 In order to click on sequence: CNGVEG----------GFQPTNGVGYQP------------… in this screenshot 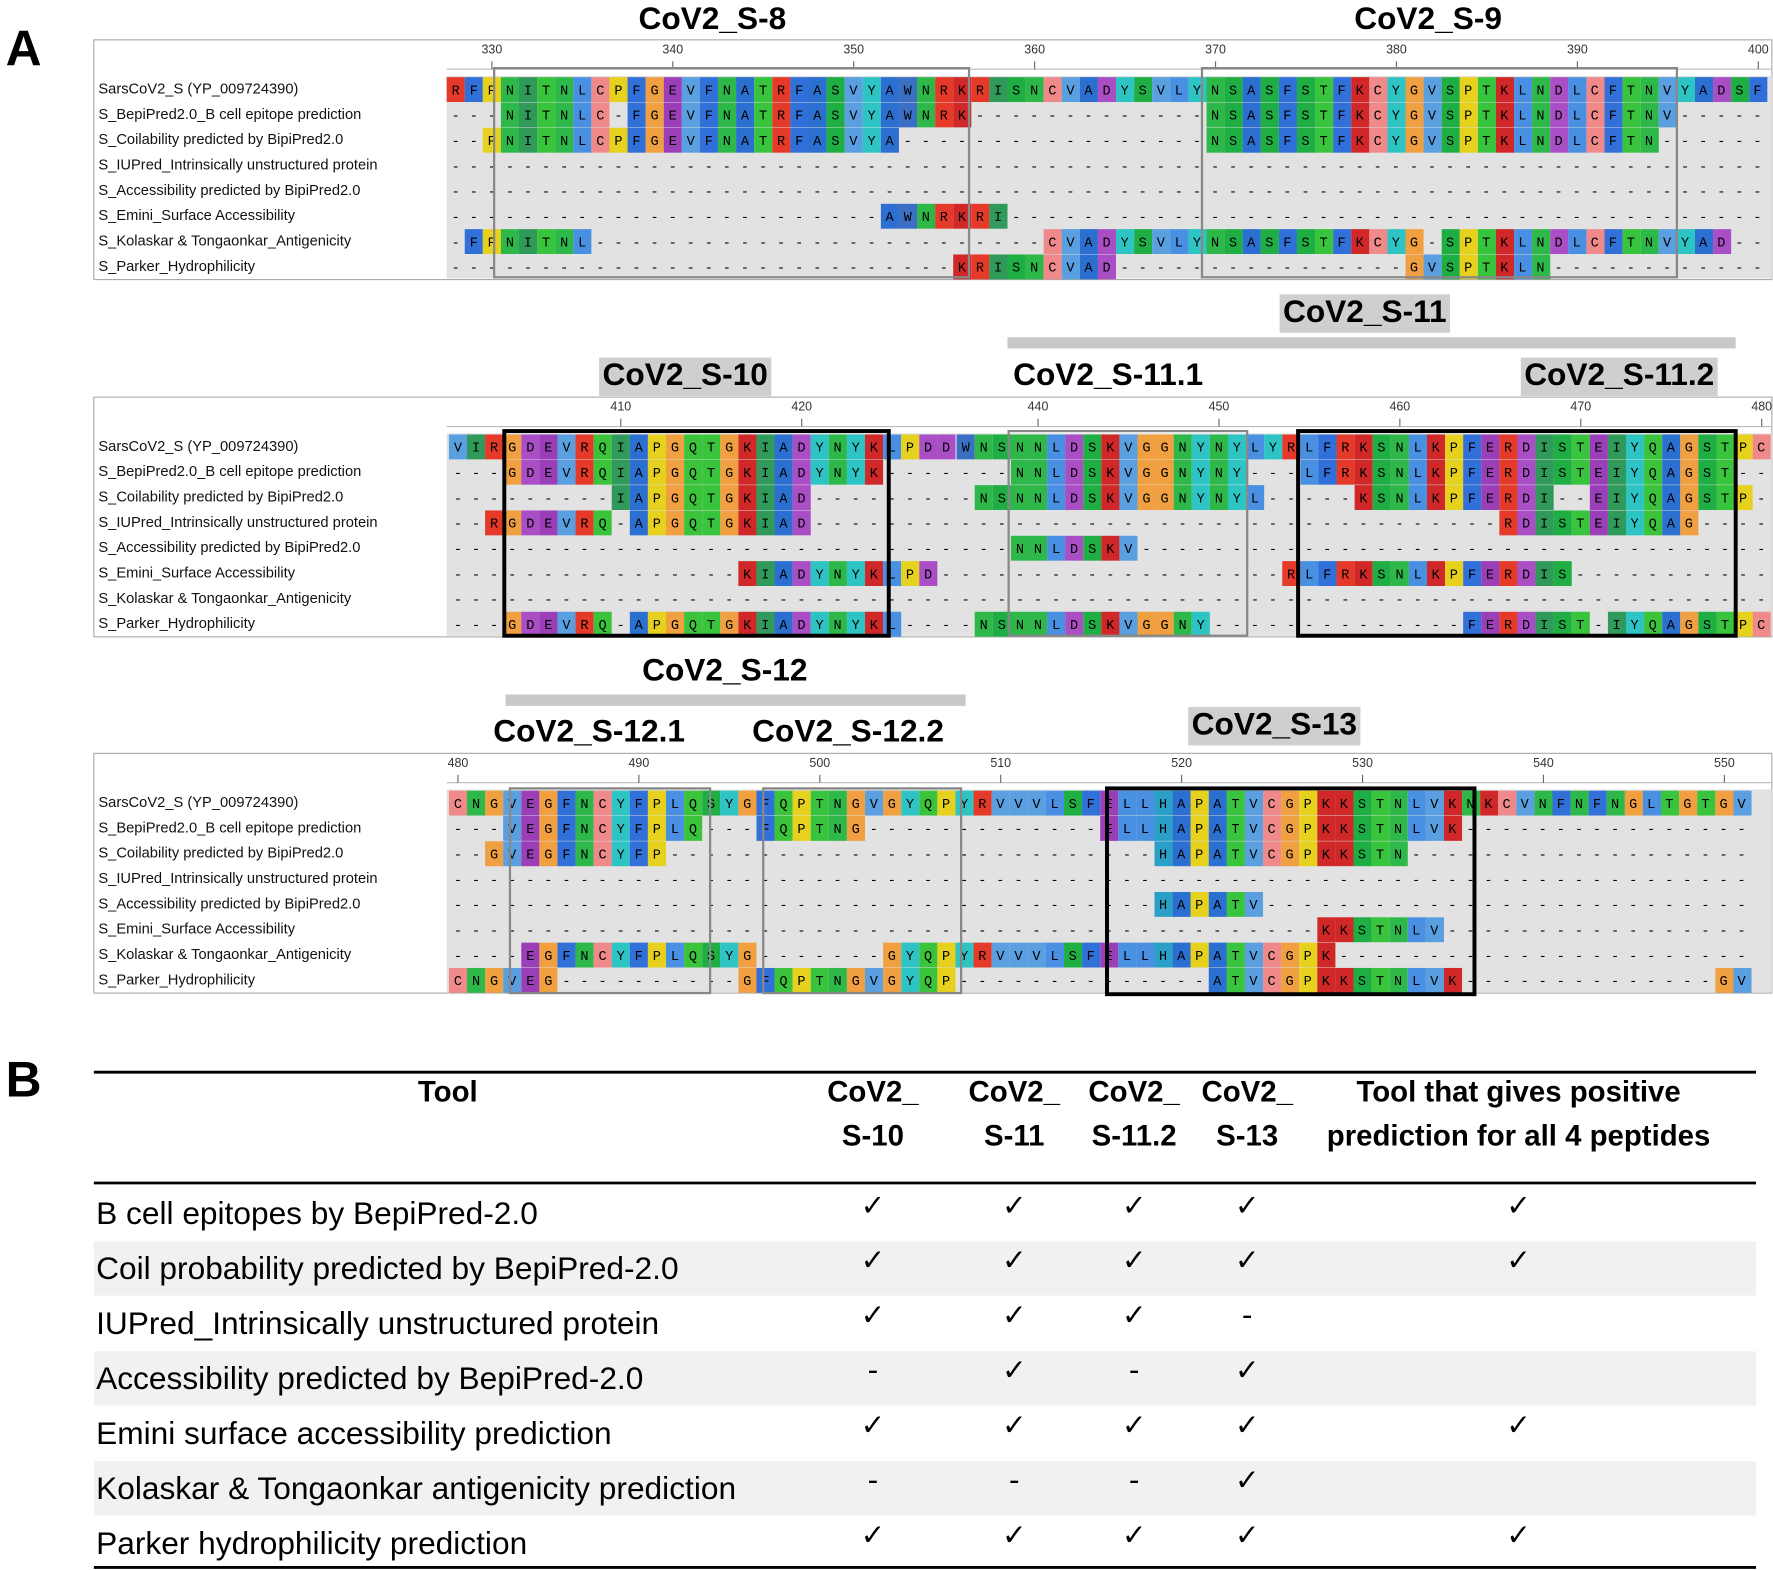, I will do `click(1105, 982)`.